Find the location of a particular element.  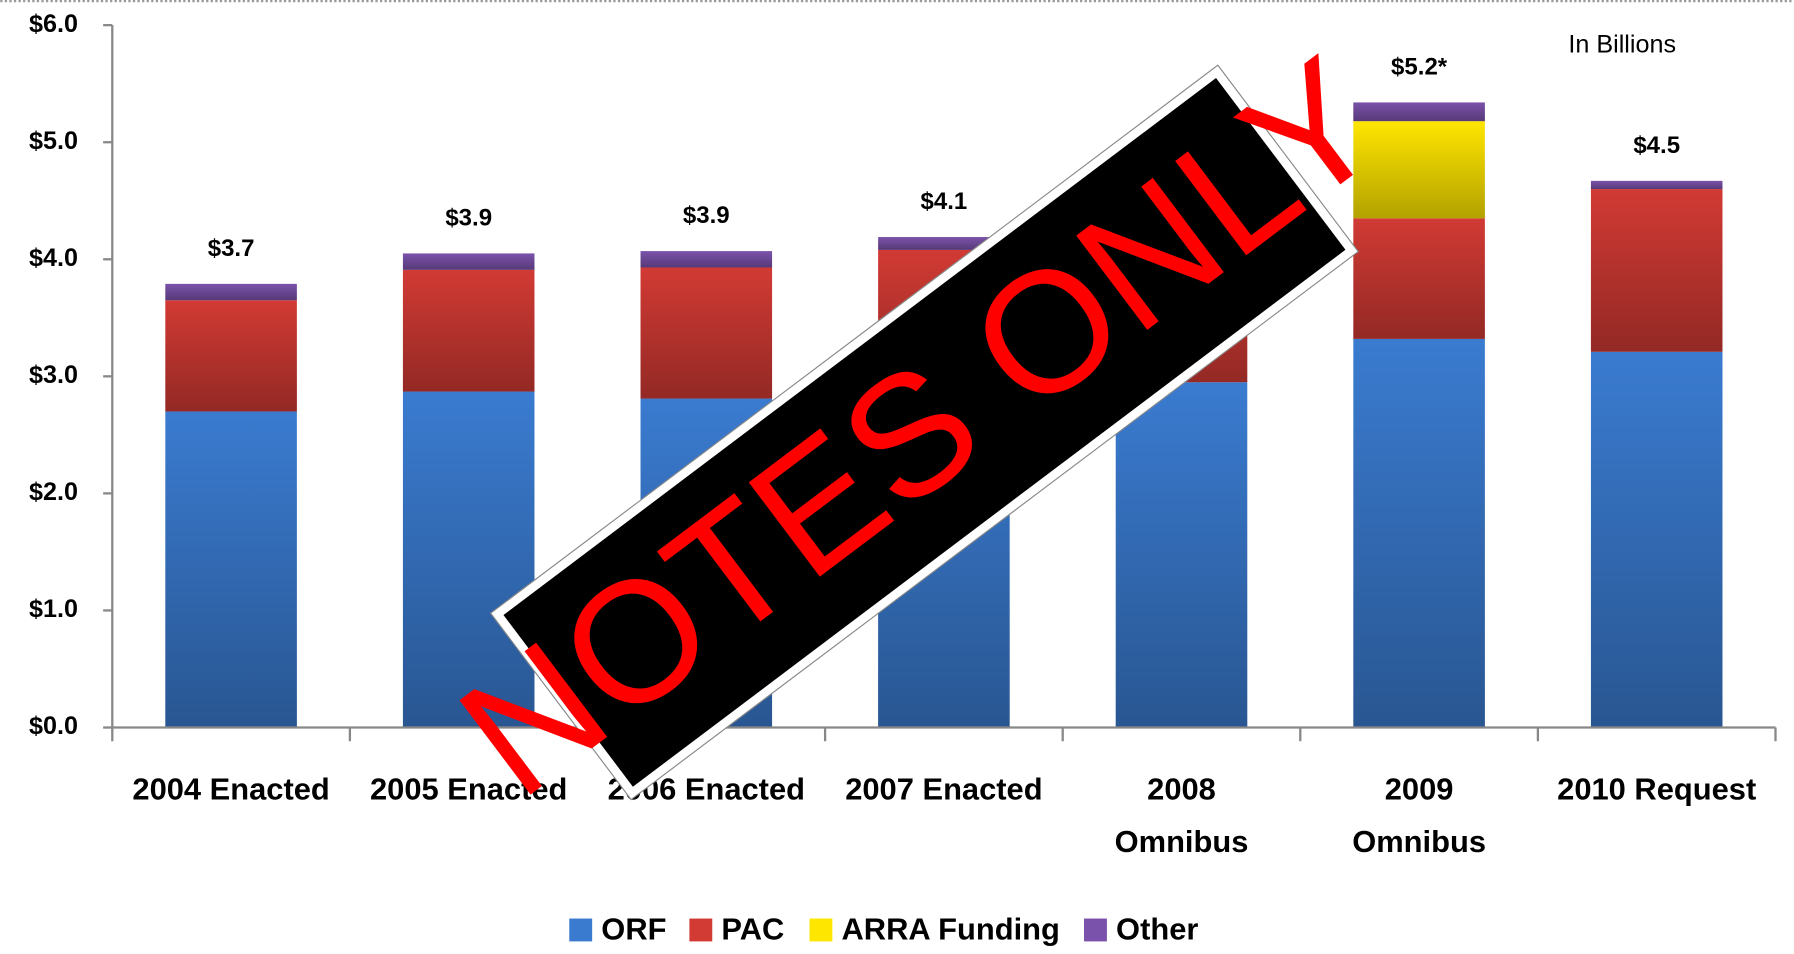

y-tick-label: $6.0 is located at coordinates (53, 24).